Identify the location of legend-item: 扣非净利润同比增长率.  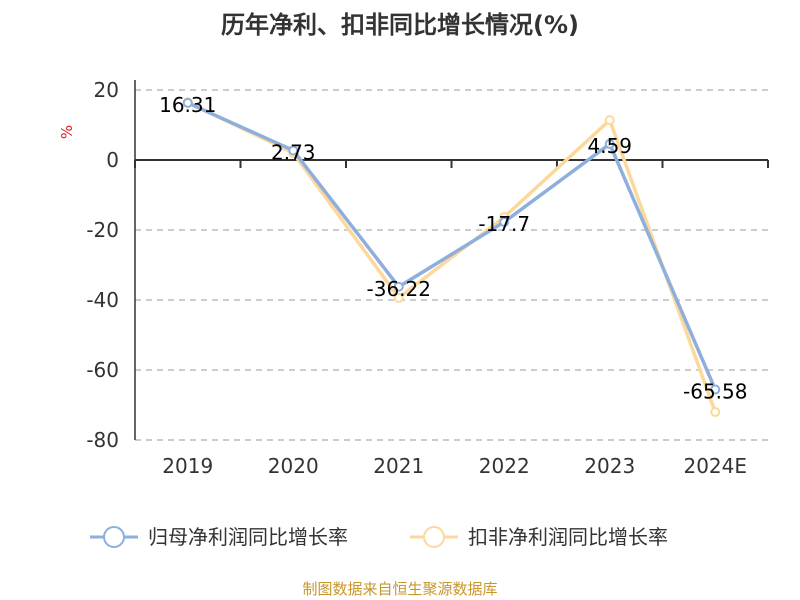
(568, 537).